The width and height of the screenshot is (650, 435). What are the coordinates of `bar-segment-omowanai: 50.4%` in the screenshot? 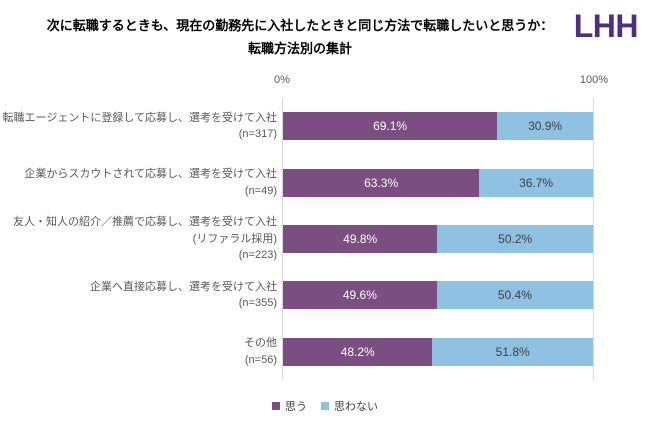 It's located at (514, 295).